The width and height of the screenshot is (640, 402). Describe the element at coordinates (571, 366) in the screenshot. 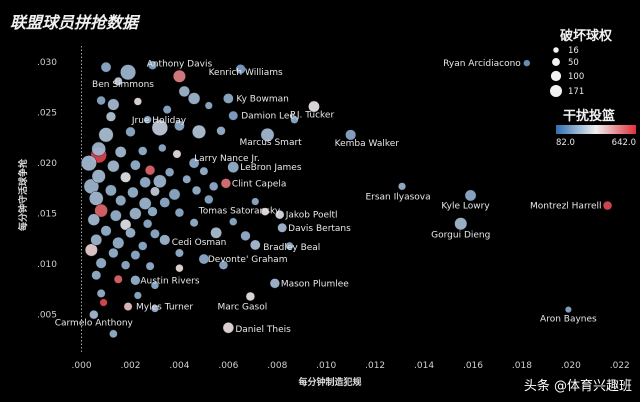

I see `x-tick-label: .020` at that location.